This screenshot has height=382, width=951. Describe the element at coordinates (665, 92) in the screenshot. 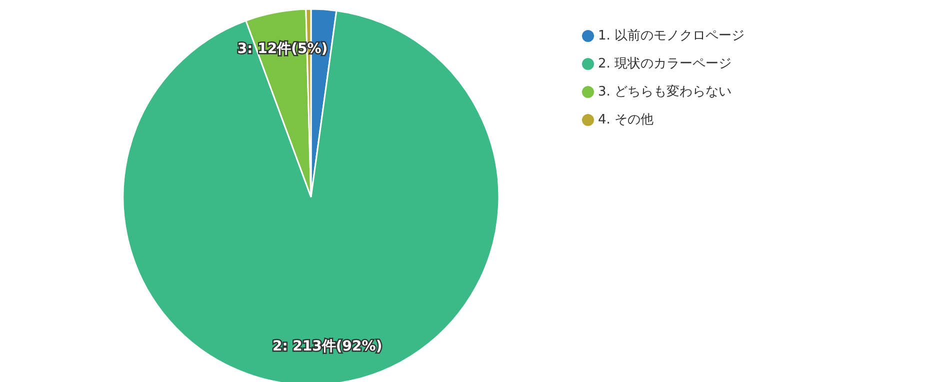

I see `legend-label: 3. どちらも変わらない` at that location.